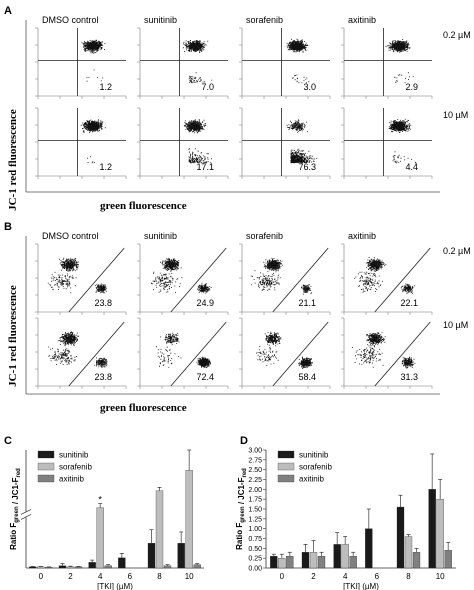 Image resolution: width=474 pixels, height=590 pixels. What do you see at coordinates (255, 539) in the screenshot?
I see `y-tick-label: 0.75` at bounding box center [255, 539].